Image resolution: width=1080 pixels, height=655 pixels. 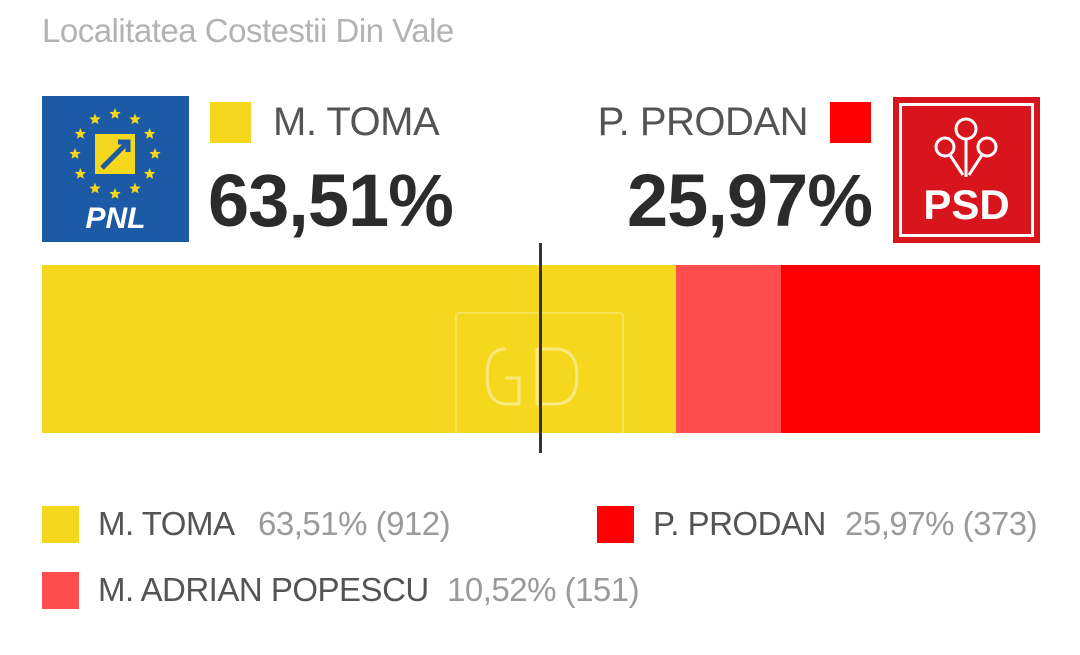 What do you see at coordinates (966, 204) in the screenshot?
I see `psd-logo-text: PSD` at bounding box center [966, 204].